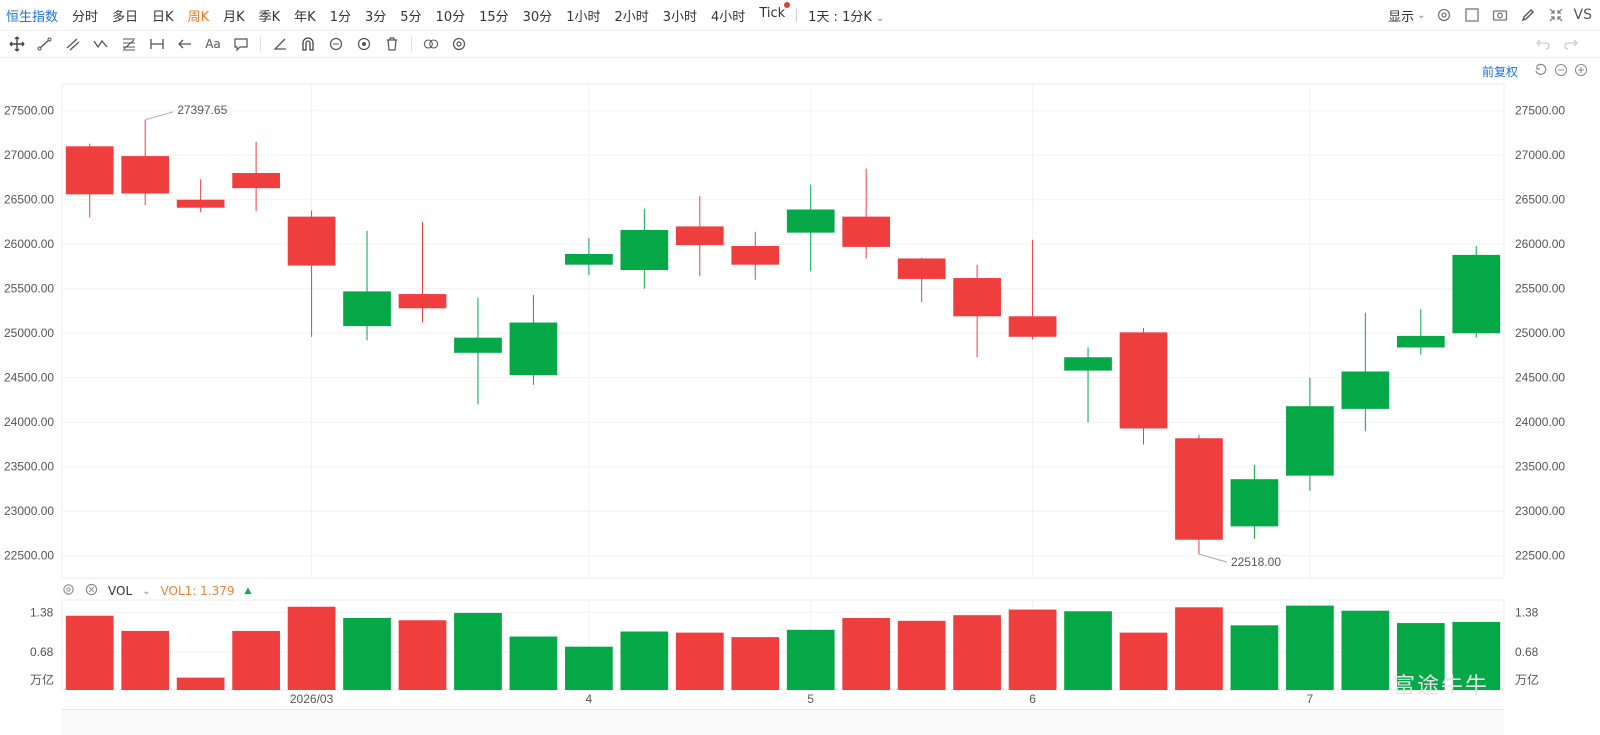 The image size is (1600, 735). Describe the element at coordinates (32, 17) in the screenshot. I see `index-name: 恒生指数` at that location.